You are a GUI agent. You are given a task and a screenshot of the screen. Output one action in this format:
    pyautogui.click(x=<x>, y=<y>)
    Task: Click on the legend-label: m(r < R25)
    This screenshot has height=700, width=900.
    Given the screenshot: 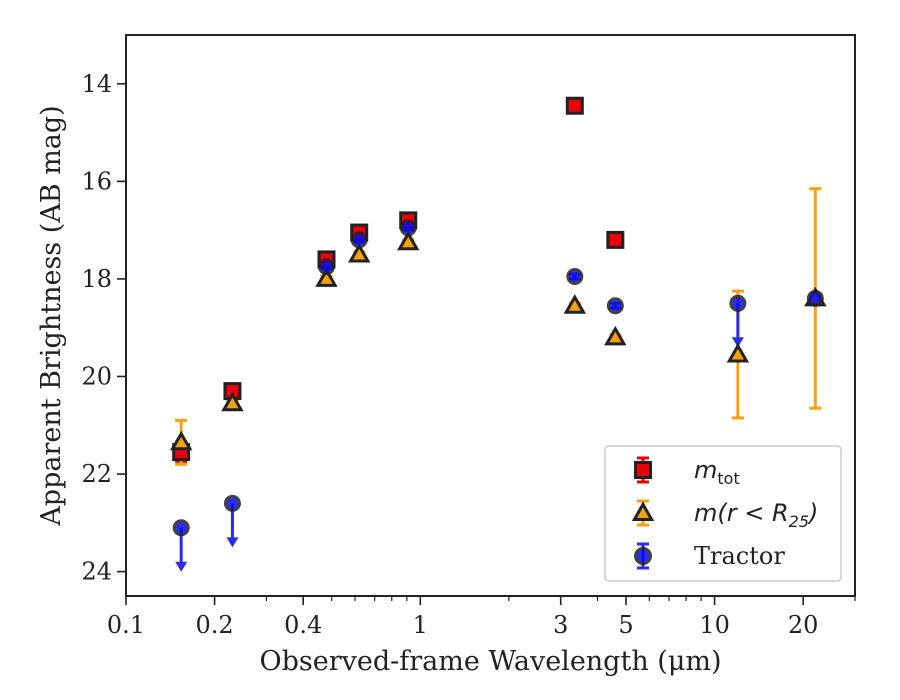 What is the action you would take?
    pyautogui.click(x=756, y=515)
    